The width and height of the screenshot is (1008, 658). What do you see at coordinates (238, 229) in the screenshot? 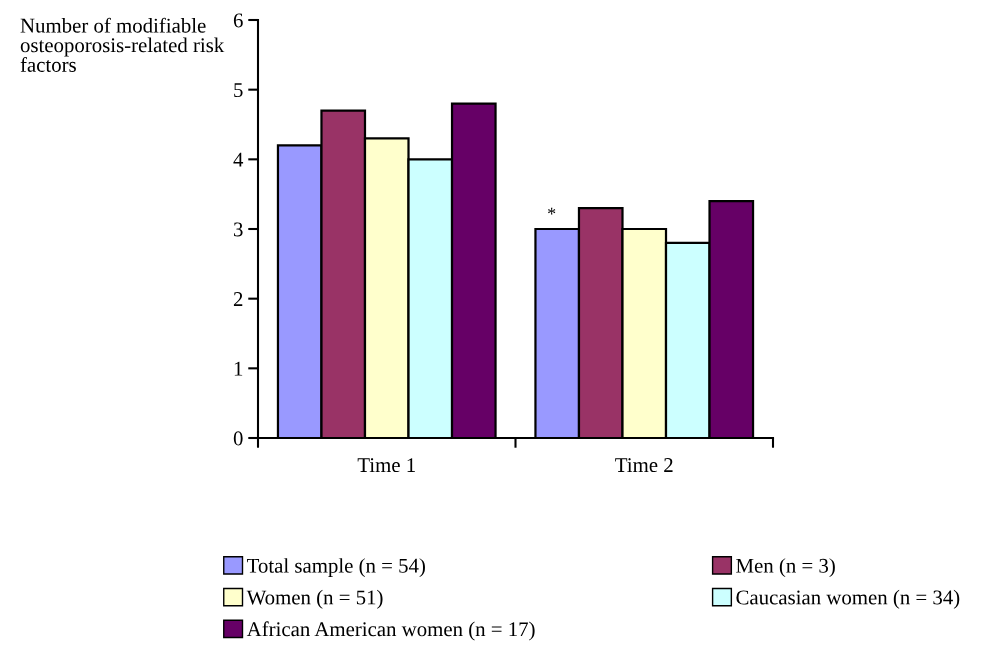
I see `y-tick-label: 3` at bounding box center [238, 229].